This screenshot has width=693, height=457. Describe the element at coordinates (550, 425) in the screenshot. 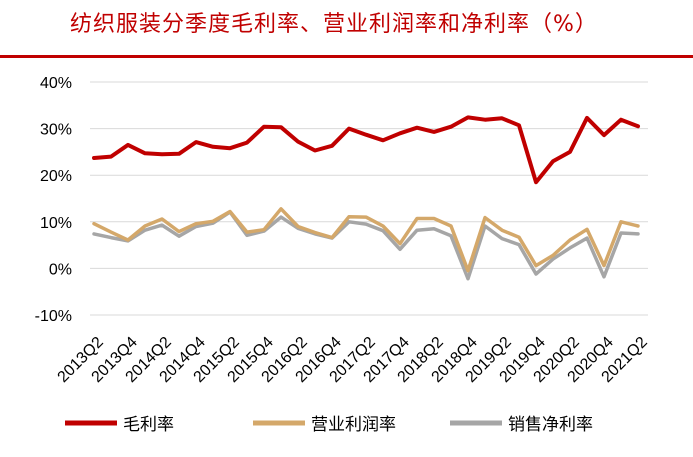

I see `legend-label: 销售净利率` at that location.